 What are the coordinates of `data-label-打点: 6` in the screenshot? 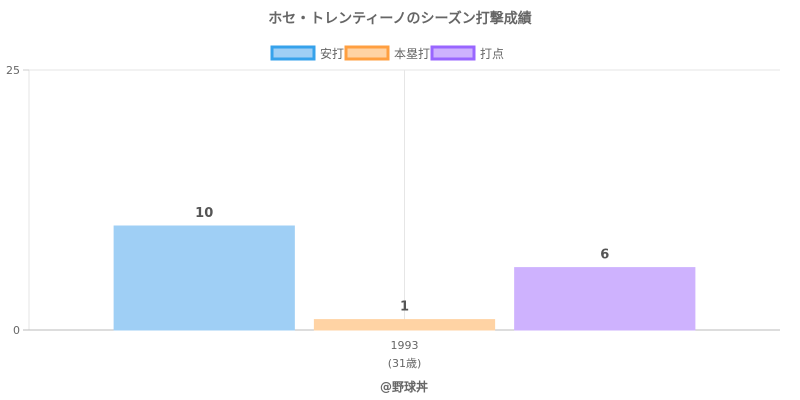 It's located at (604, 255).